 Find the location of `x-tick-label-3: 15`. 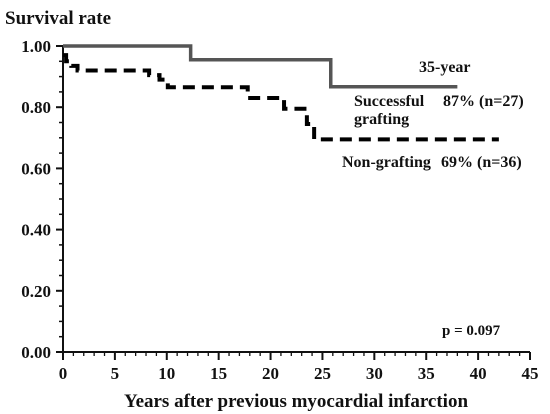

x-tick-label-3: 15 is located at coordinates (218, 373).